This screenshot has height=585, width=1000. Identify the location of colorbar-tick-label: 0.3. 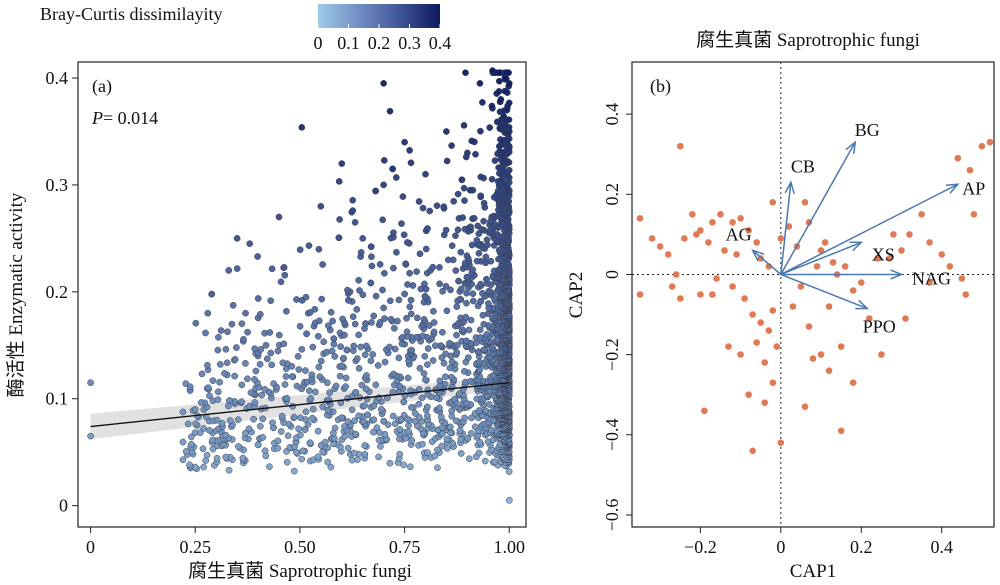
(409, 43).